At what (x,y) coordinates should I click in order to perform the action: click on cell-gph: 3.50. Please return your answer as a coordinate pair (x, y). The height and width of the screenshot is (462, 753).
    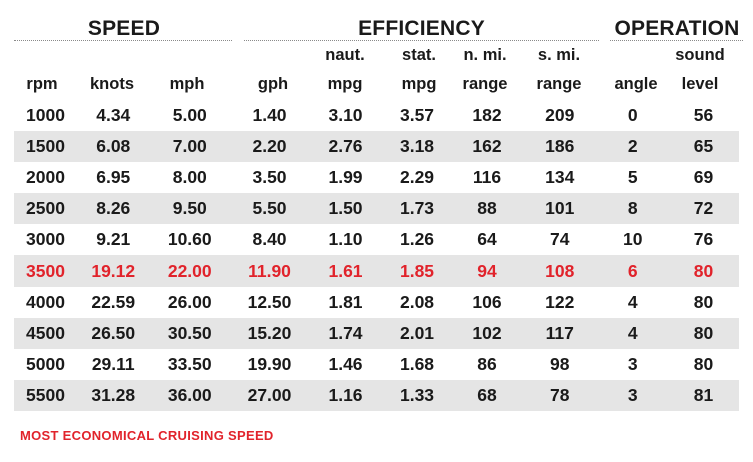
    Looking at the image, I should click on (269, 177).